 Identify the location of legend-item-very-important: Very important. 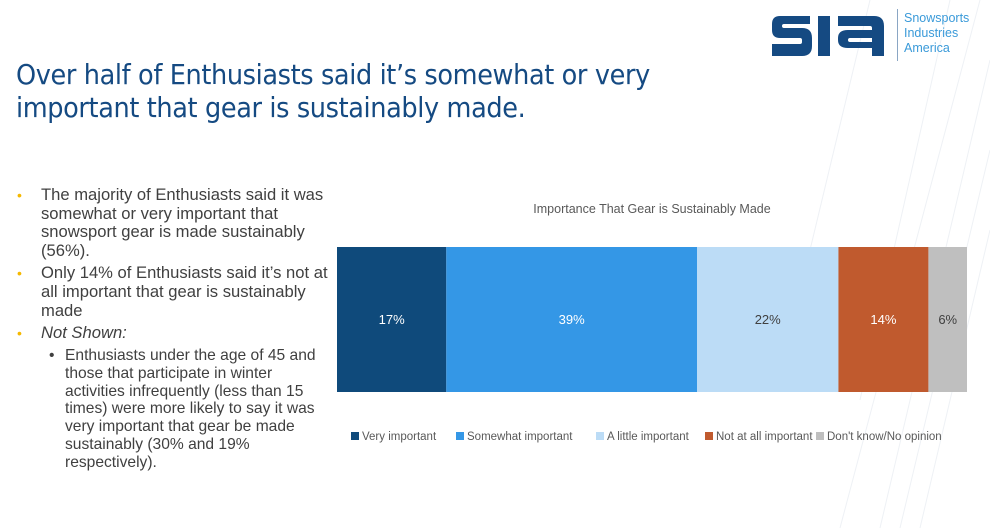
(393, 437).